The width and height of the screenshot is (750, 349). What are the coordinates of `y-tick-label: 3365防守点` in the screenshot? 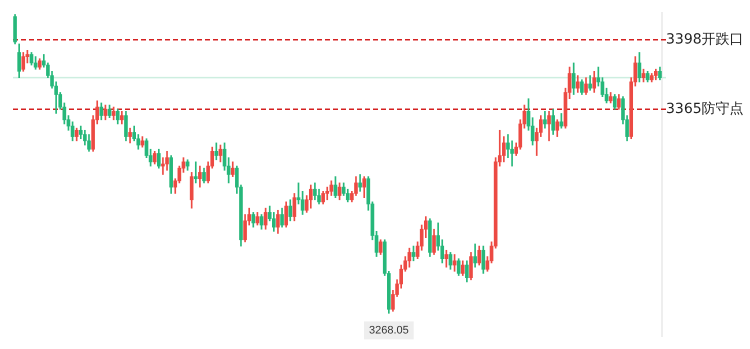 It's located at (705, 108).